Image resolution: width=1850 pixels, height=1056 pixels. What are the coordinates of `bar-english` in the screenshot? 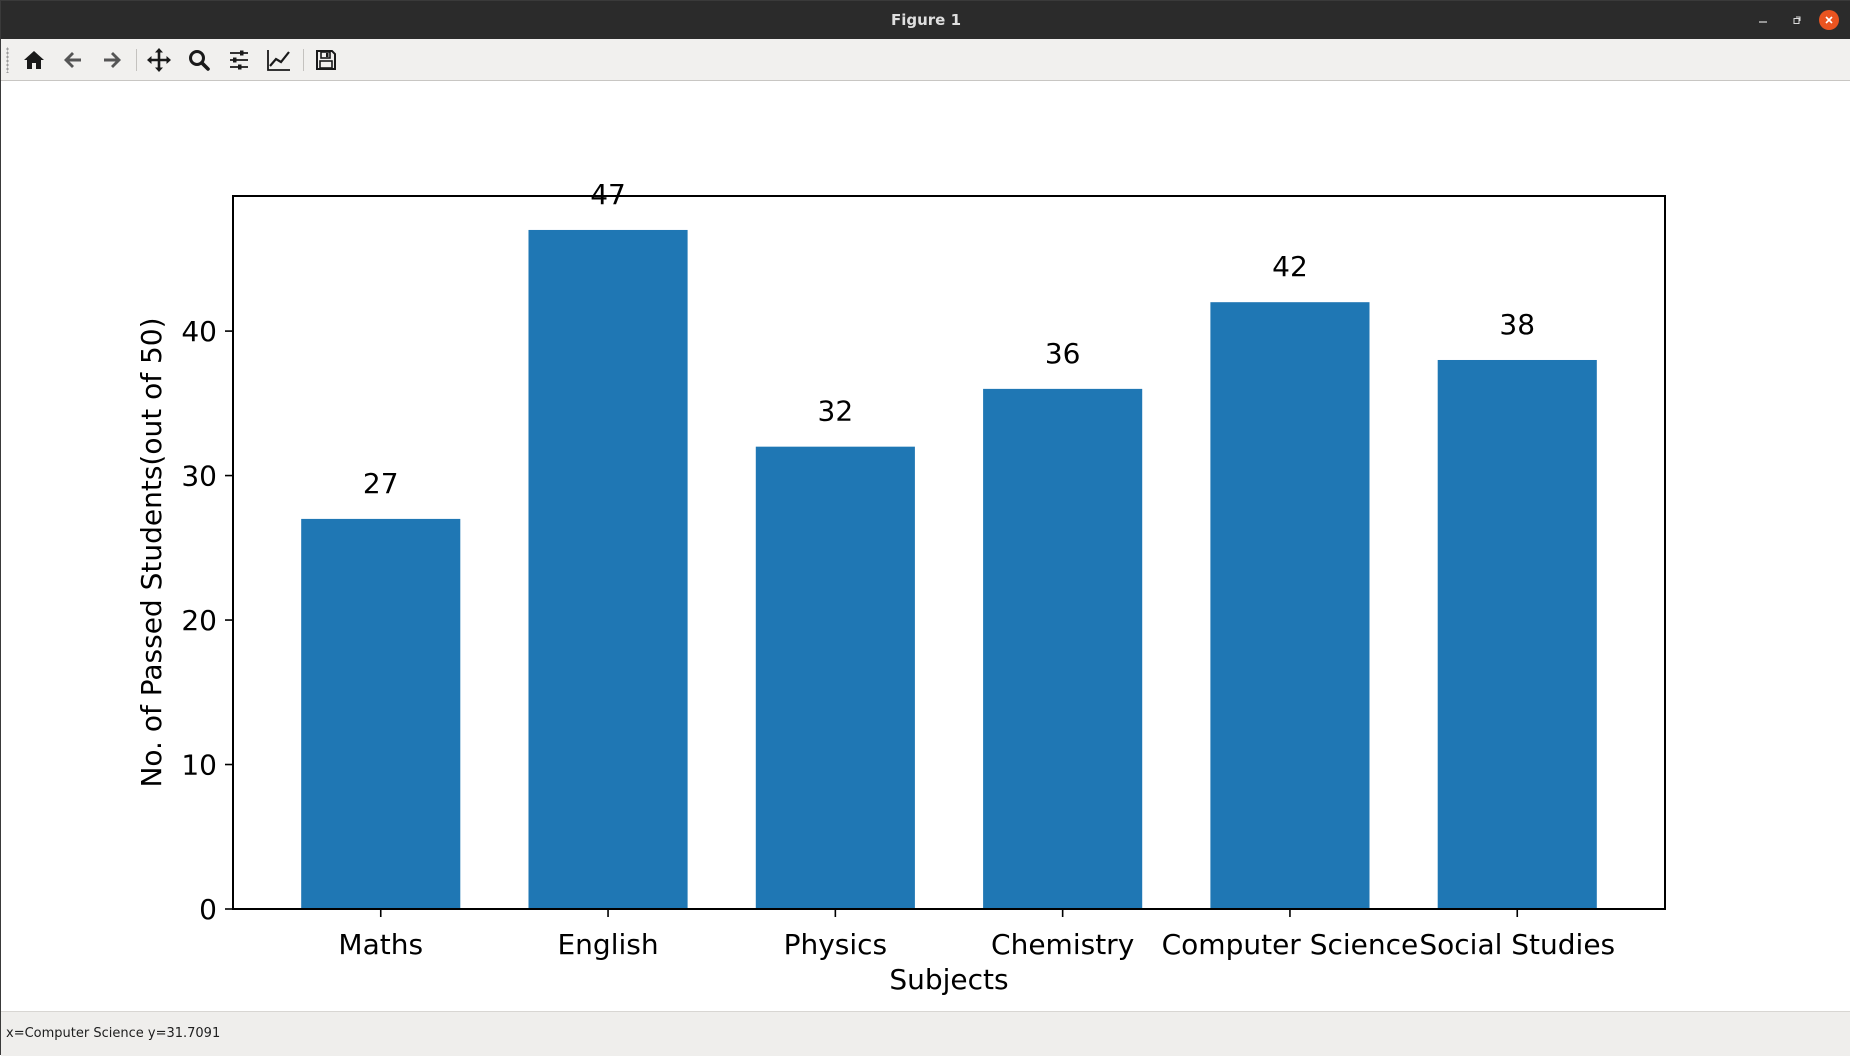 It's located at (608, 569).